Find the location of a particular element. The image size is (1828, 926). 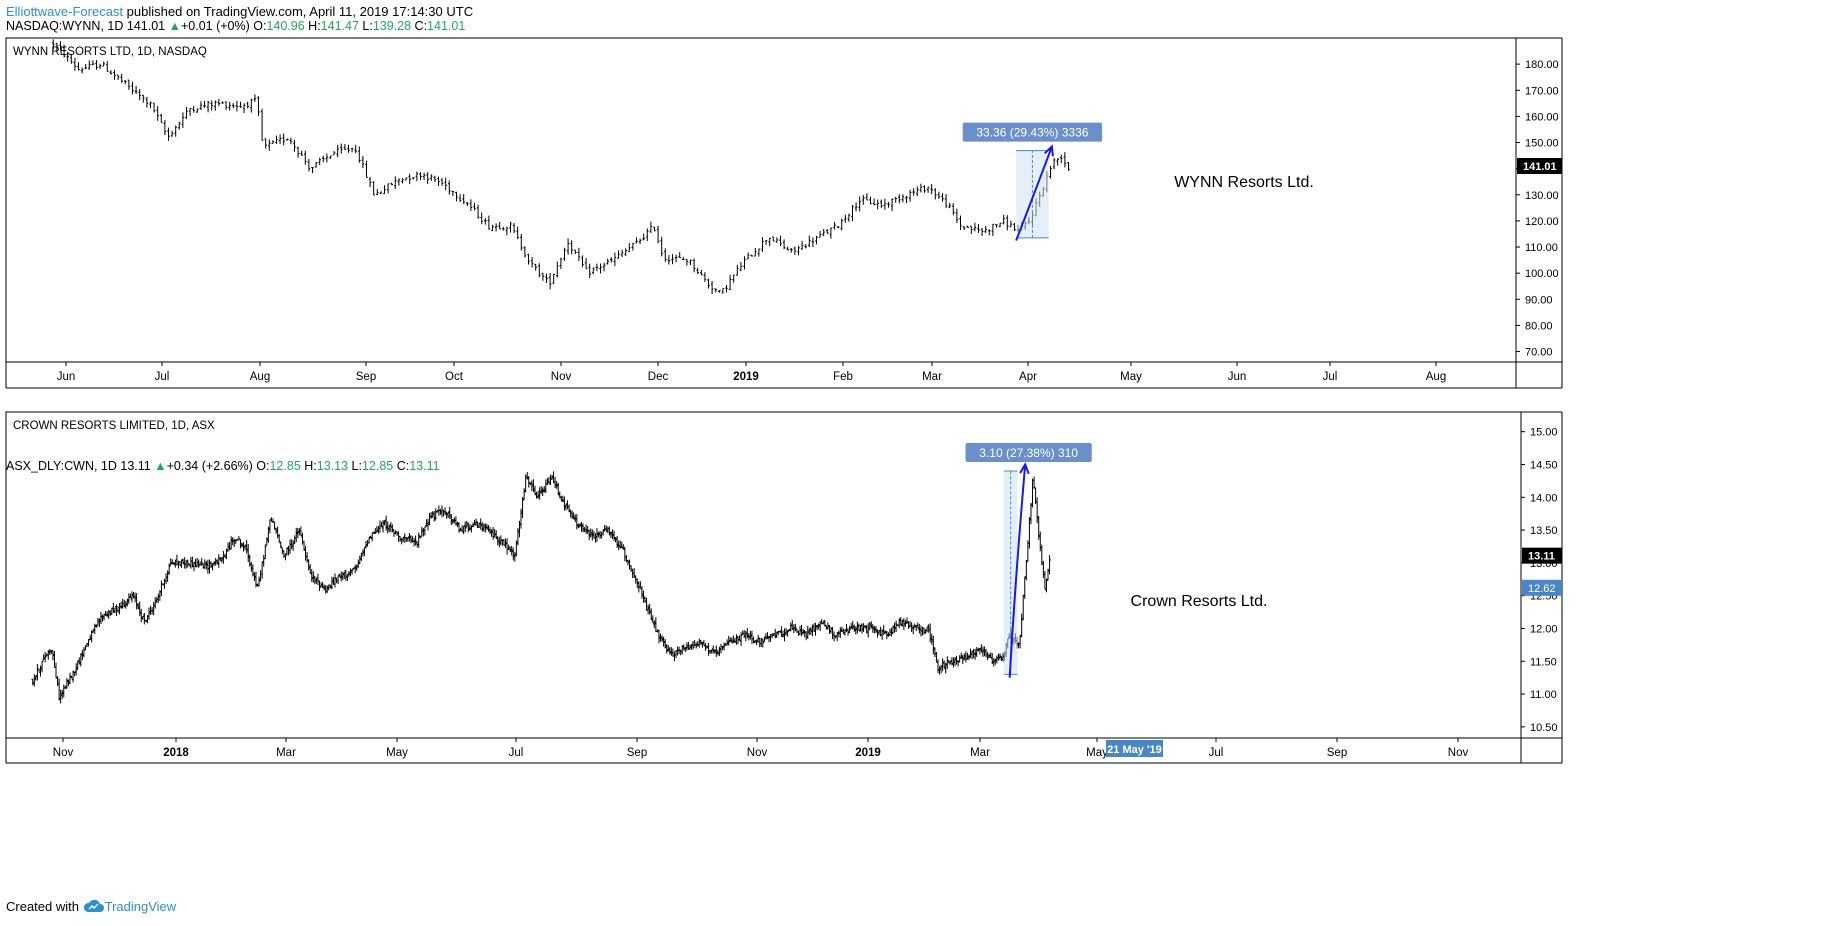

quote-symbol: NASDAQ:WYNN, 1D is located at coordinates (65, 26).